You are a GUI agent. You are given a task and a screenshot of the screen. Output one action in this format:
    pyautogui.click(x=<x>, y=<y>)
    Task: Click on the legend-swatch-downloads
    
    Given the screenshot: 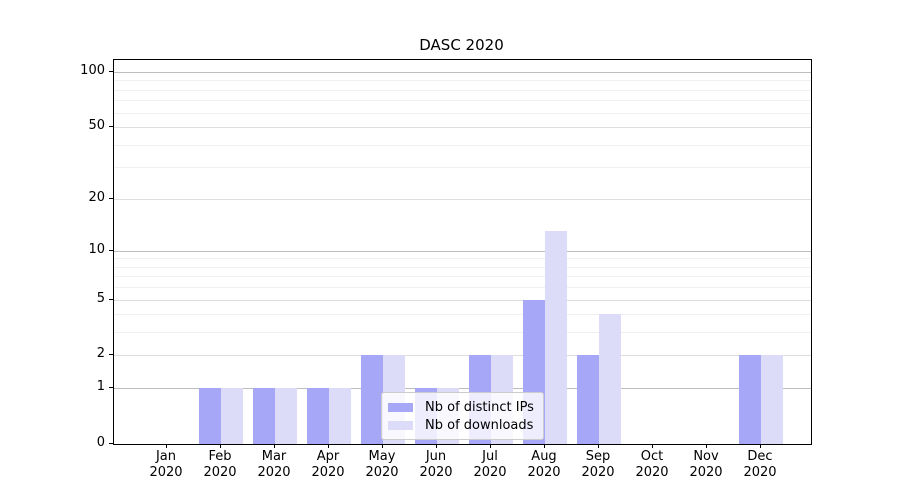 What is the action you would take?
    pyautogui.click(x=400, y=425)
    